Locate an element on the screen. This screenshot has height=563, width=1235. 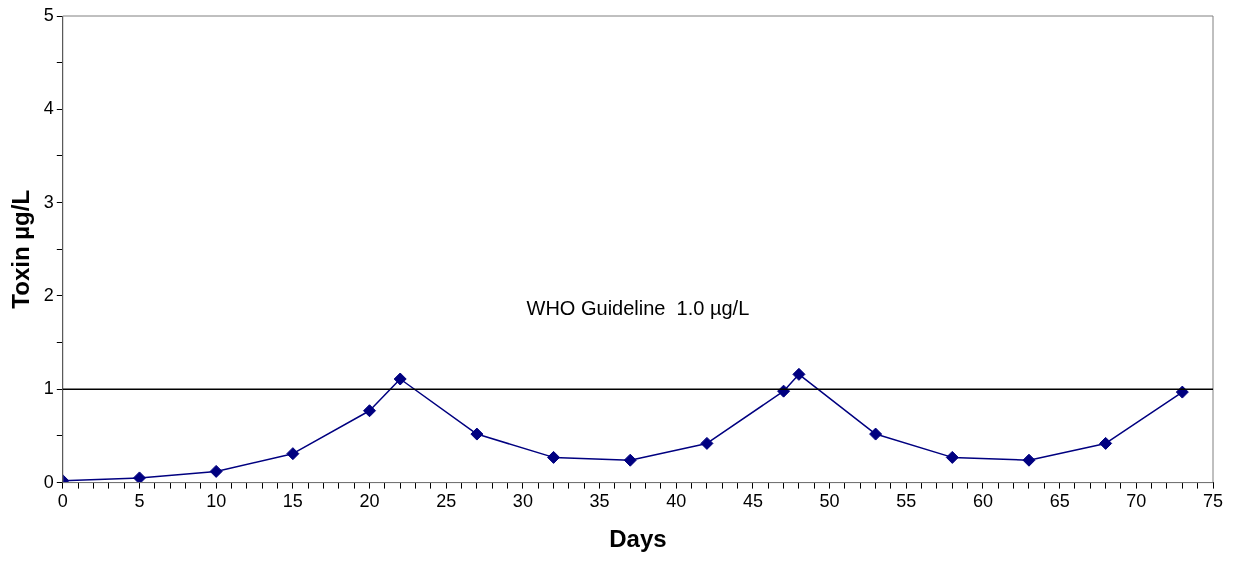
x-axis-title: Days is located at coordinates (638, 539).